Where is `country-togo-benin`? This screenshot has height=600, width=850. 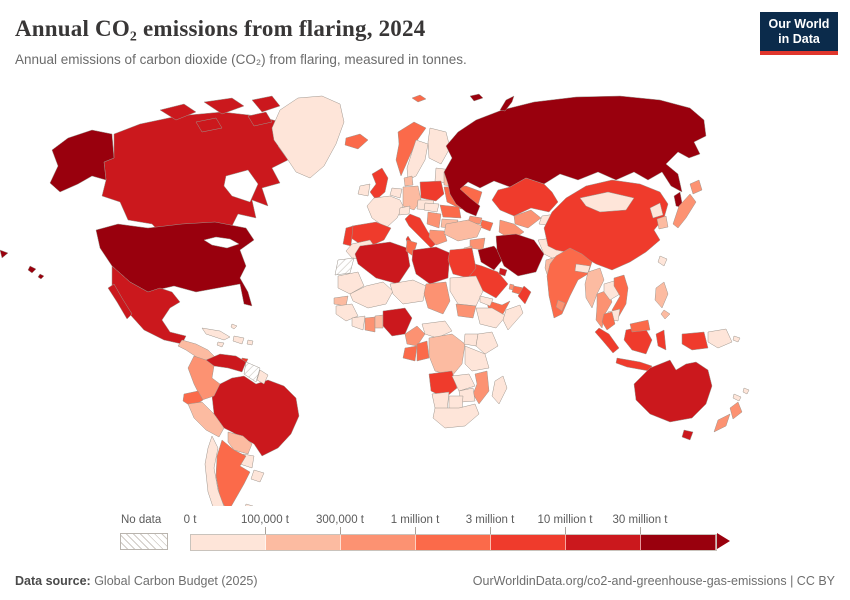
country-togo-benin is located at coordinates (379, 321).